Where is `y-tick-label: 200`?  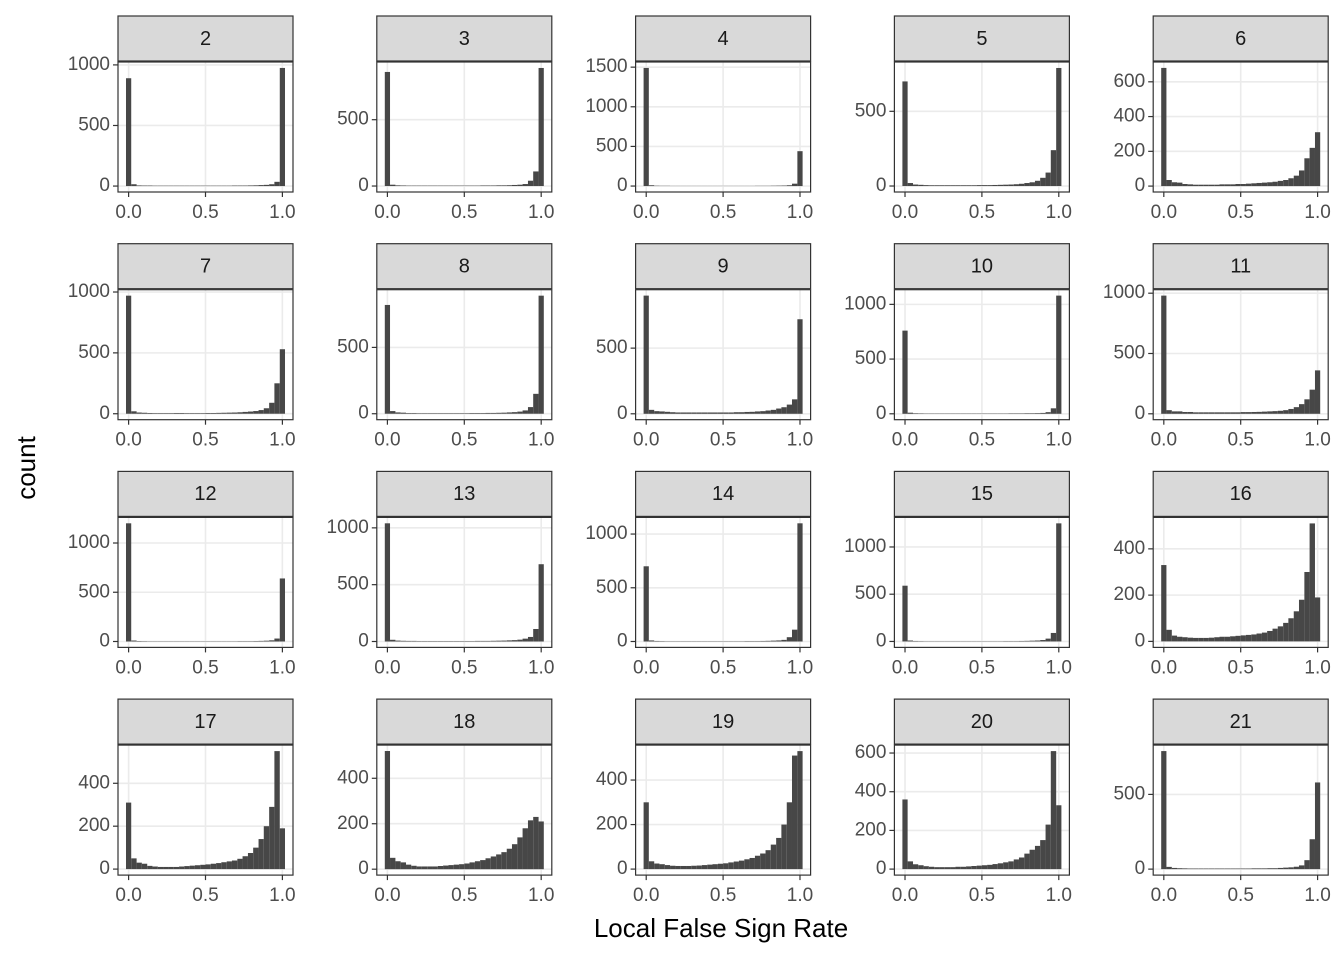 y-tick-label: 200 is located at coordinates (1129, 150).